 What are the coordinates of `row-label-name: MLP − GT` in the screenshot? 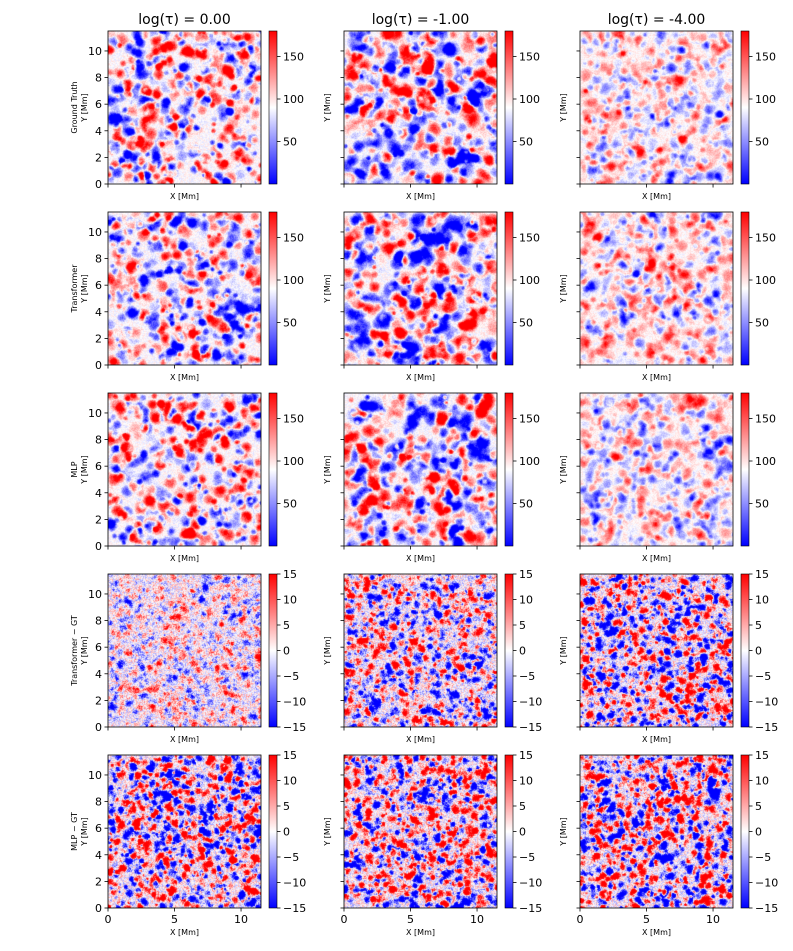 It's located at (74, 831).